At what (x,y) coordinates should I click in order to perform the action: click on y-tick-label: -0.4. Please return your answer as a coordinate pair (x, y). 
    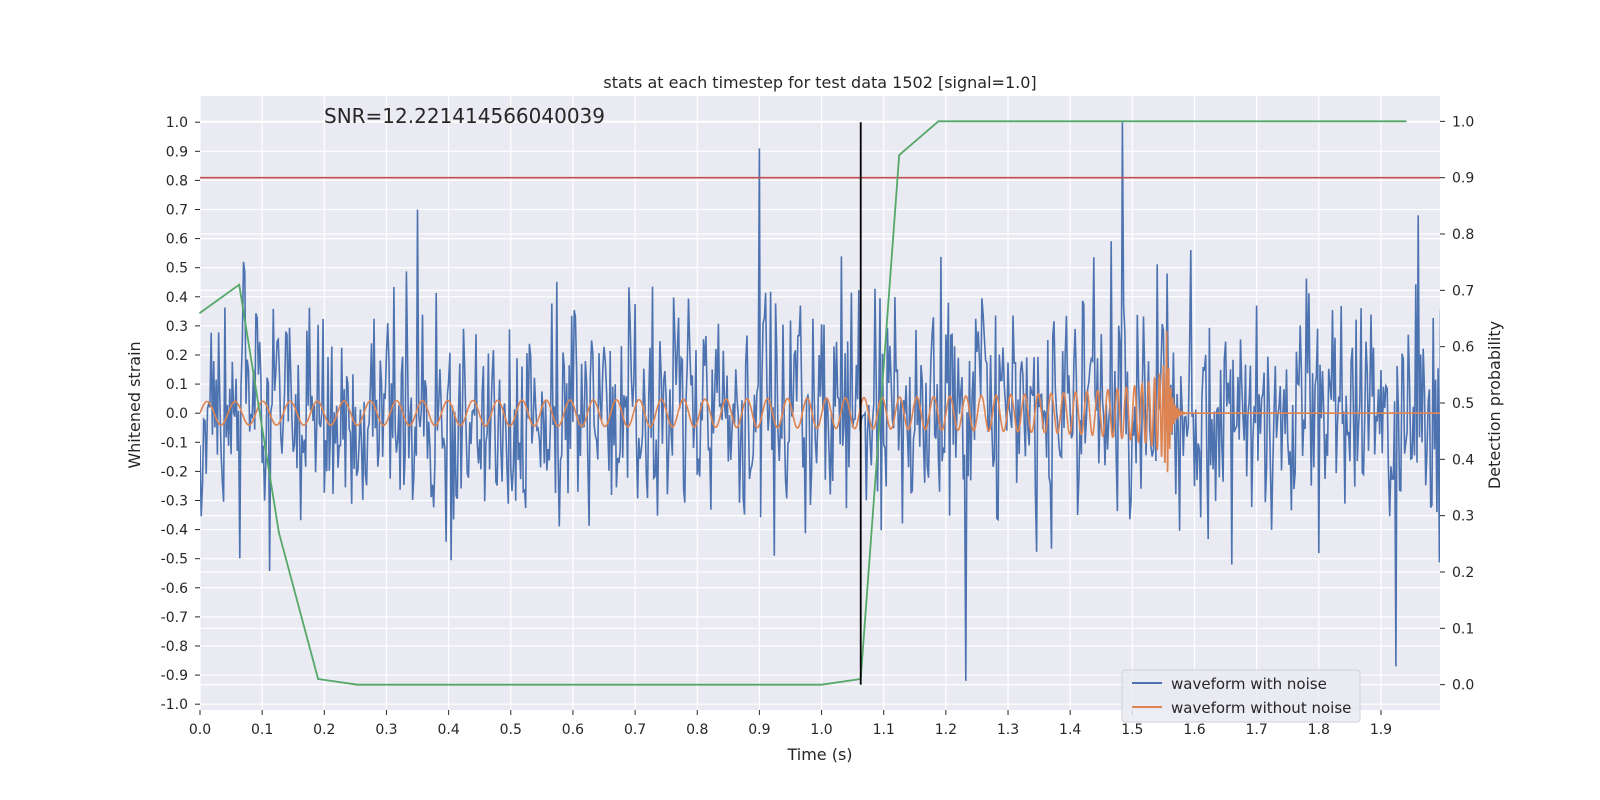
    Looking at the image, I should click on (174, 531).